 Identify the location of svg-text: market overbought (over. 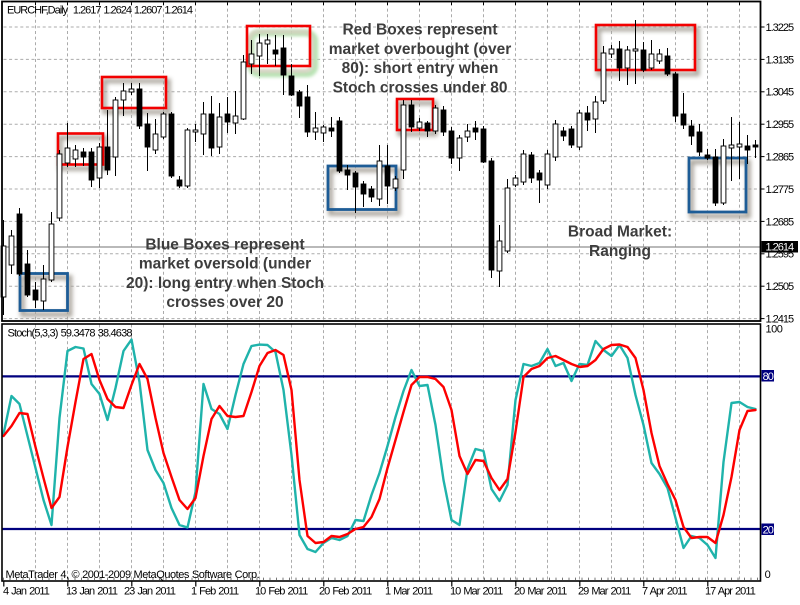
(420, 49).